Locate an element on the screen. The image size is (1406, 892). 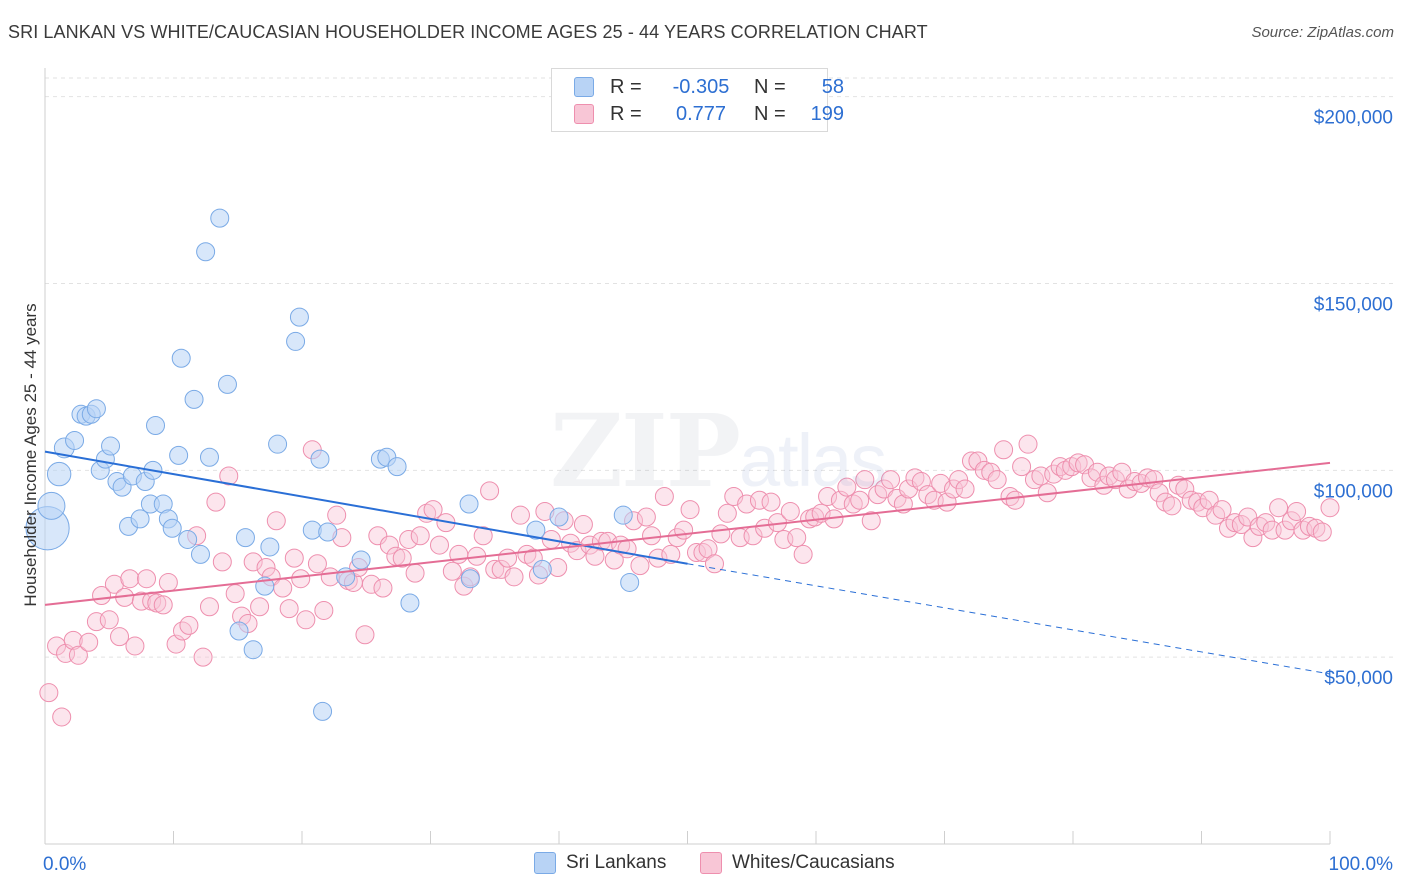
zipatlas-watermark: ZIPatlas is located at coordinates (718, 451).